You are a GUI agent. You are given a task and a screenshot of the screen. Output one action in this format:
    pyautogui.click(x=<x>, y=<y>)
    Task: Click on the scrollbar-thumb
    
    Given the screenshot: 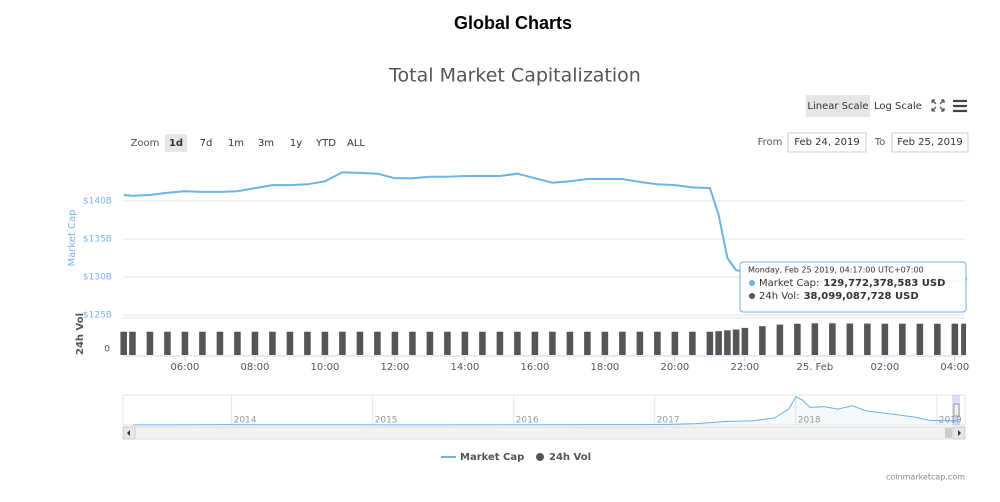 What is the action you would take?
    pyautogui.click(x=948, y=433)
    